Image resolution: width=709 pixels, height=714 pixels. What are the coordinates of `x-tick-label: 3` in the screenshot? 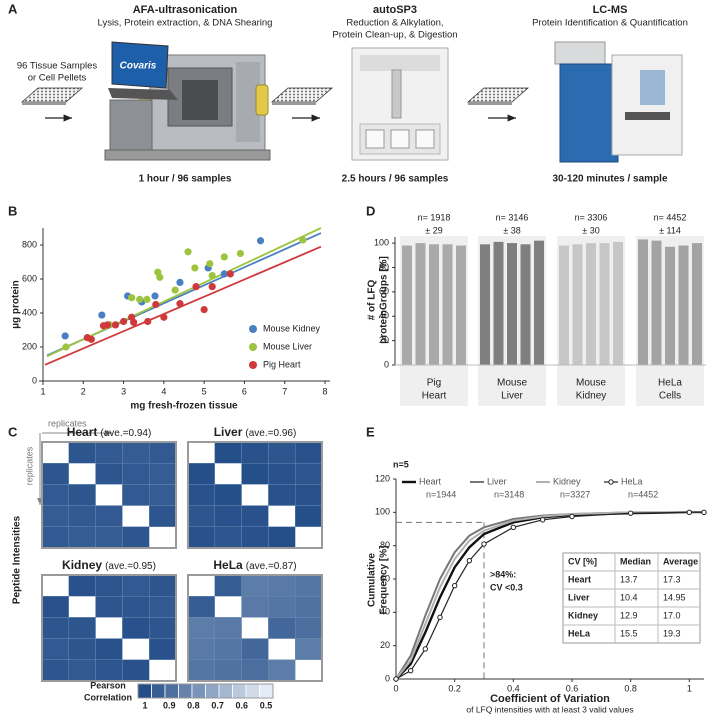 It's located at (123, 391).